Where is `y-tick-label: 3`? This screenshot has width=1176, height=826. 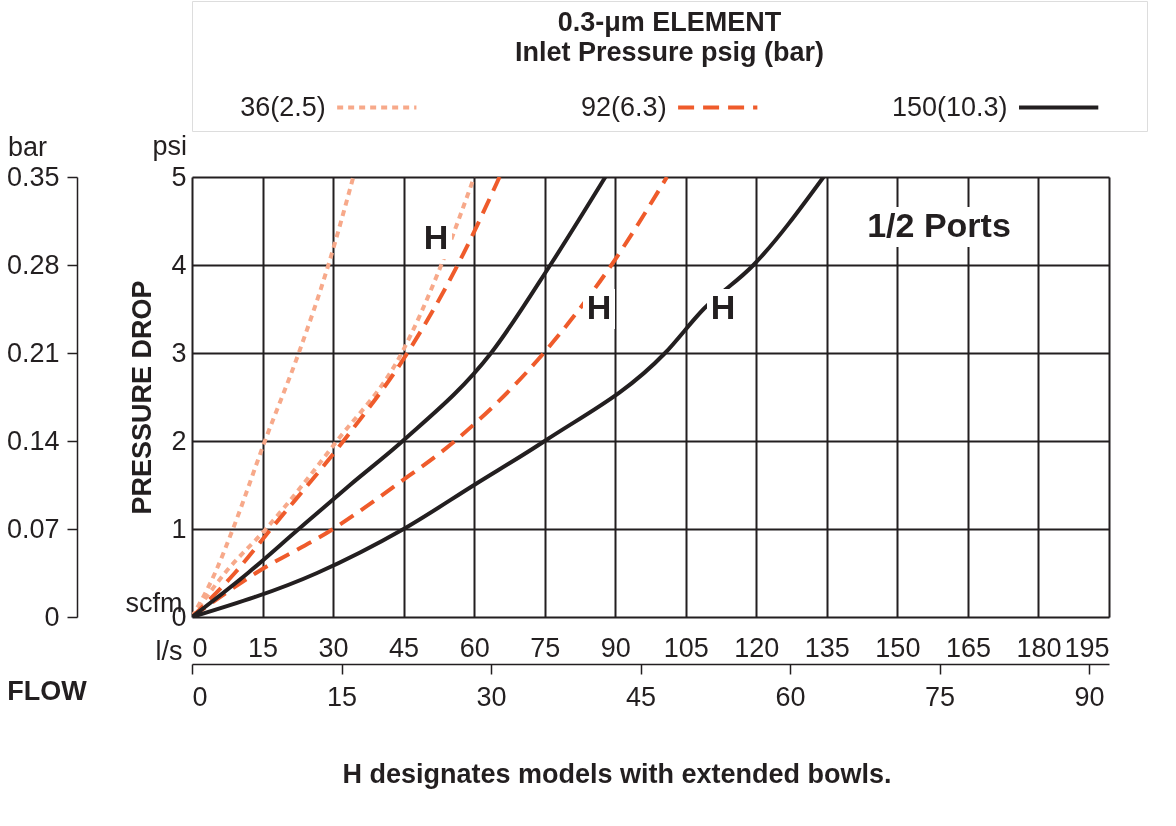 y-tick-label: 3 is located at coordinates (179, 352).